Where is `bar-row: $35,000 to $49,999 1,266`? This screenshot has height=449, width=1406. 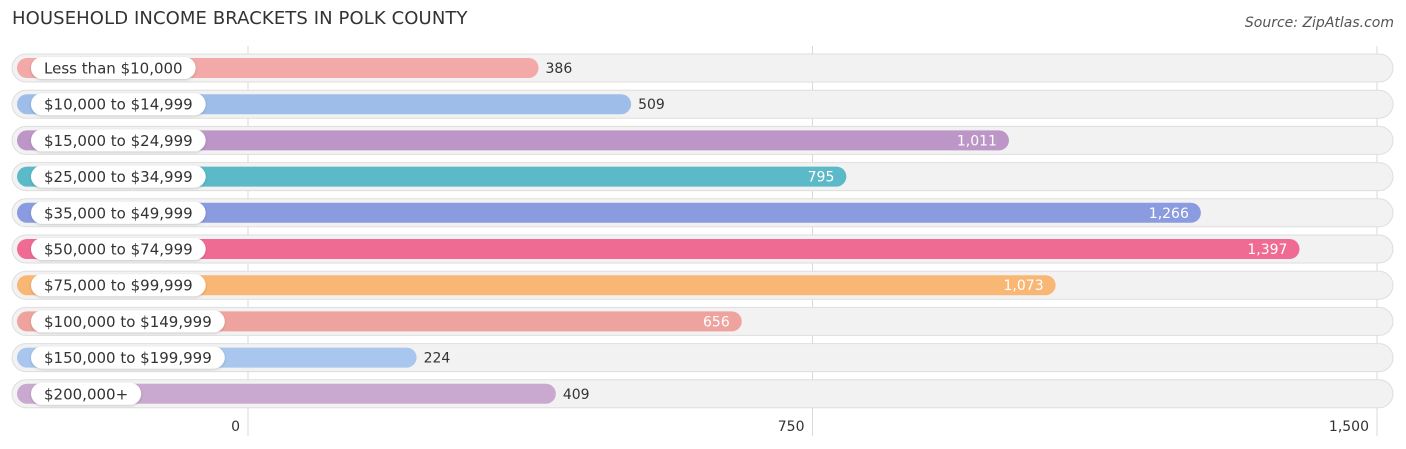
bar-row: $35,000 to $49,999 1,266 is located at coordinates (609, 212).